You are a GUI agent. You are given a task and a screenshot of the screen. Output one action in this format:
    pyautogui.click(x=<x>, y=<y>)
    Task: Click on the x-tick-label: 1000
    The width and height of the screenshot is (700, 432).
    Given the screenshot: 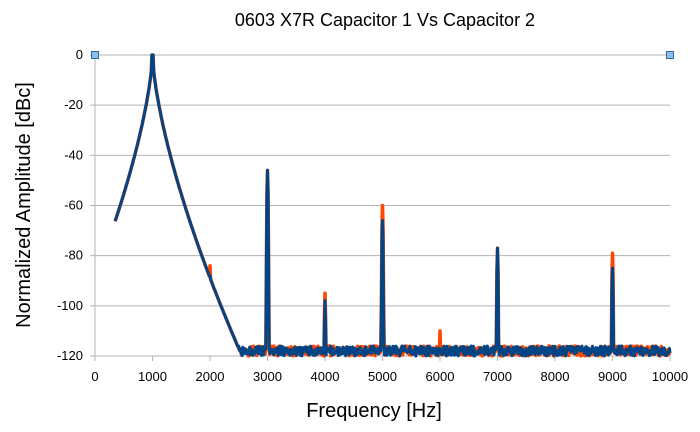 What is the action you would take?
    pyautogui.click(x=152, y=376)
    